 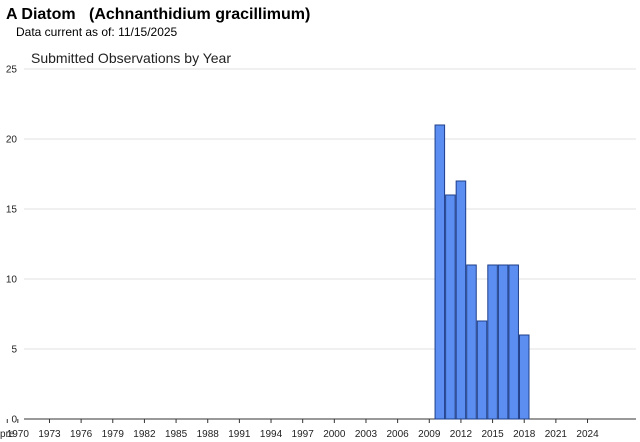 I want to click on x-tick-label: 2015, so click(x=492, y=434).